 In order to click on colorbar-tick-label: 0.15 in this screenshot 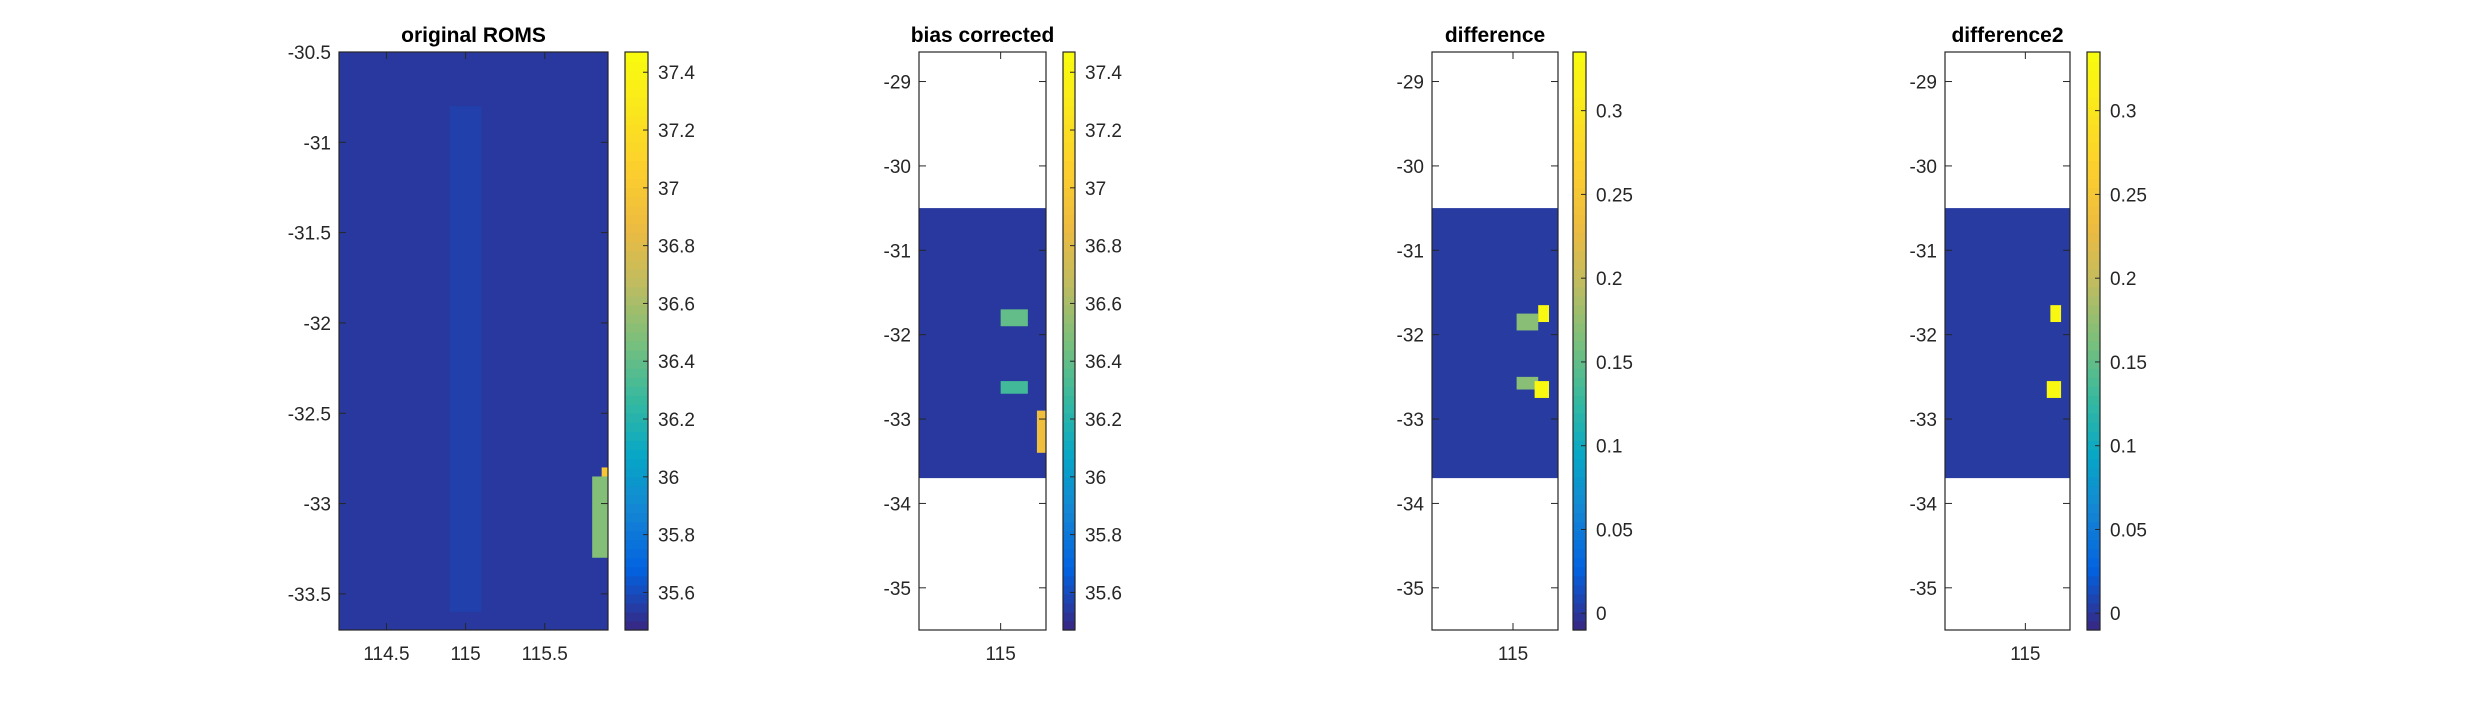, I will do `click(2128, 363)`.